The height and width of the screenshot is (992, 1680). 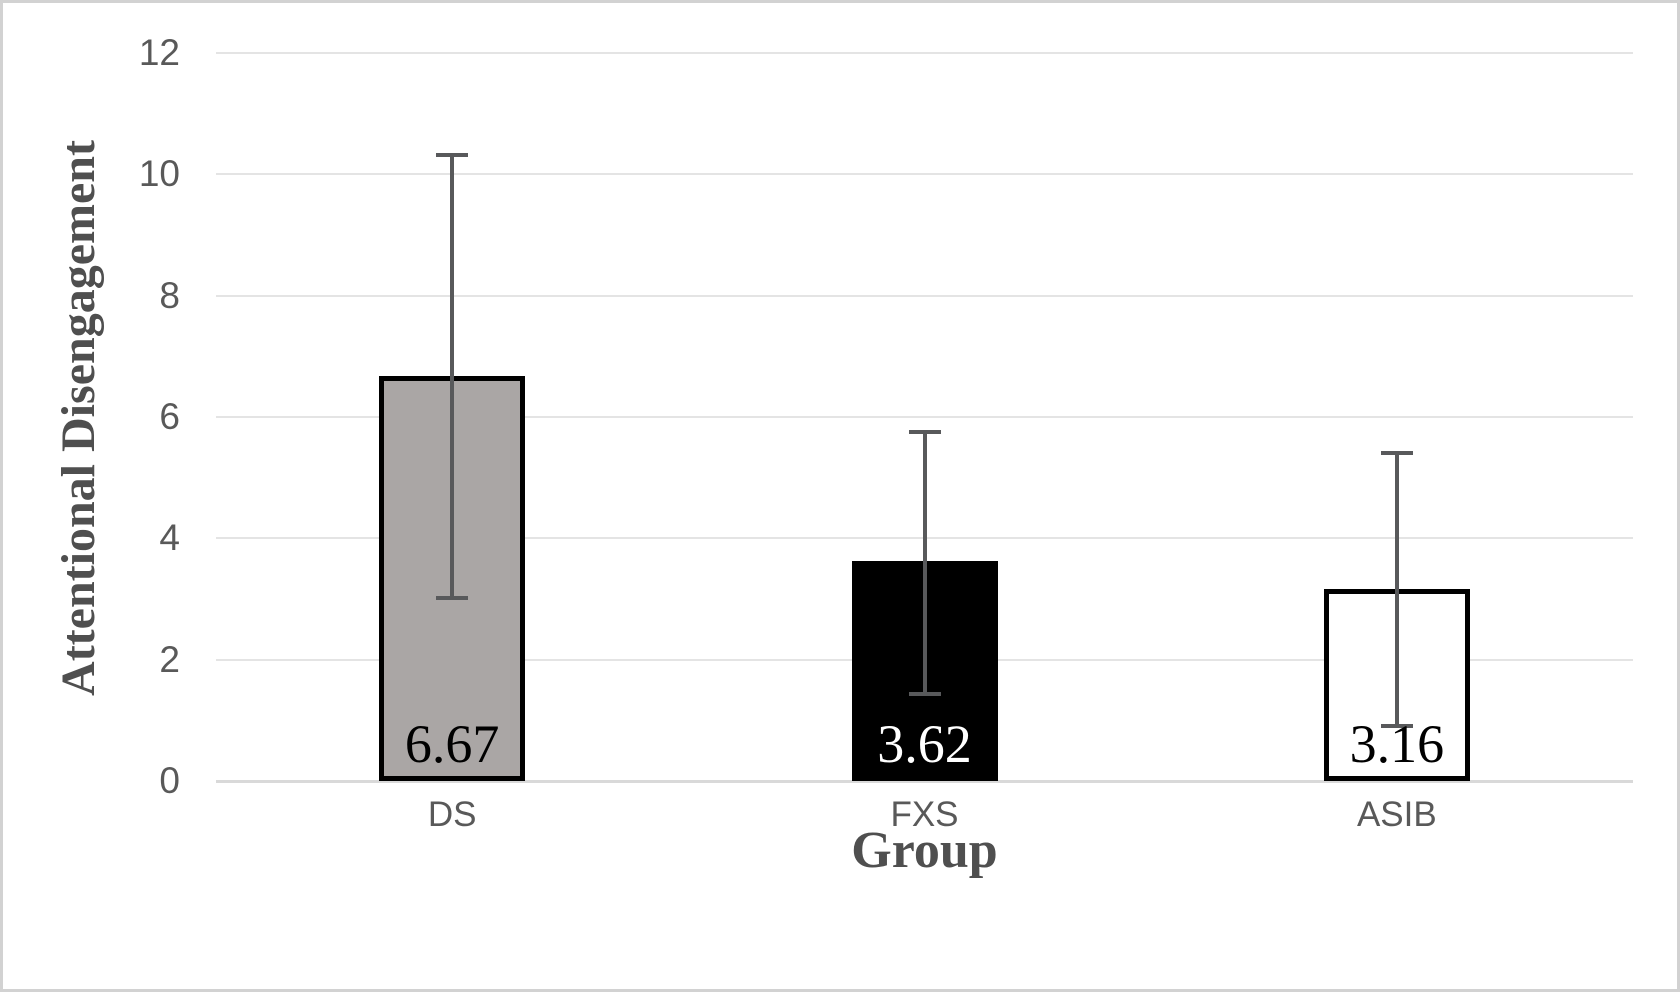 I want to click on bar-value-label-ds: 6.67, so click(x=452, y=744).